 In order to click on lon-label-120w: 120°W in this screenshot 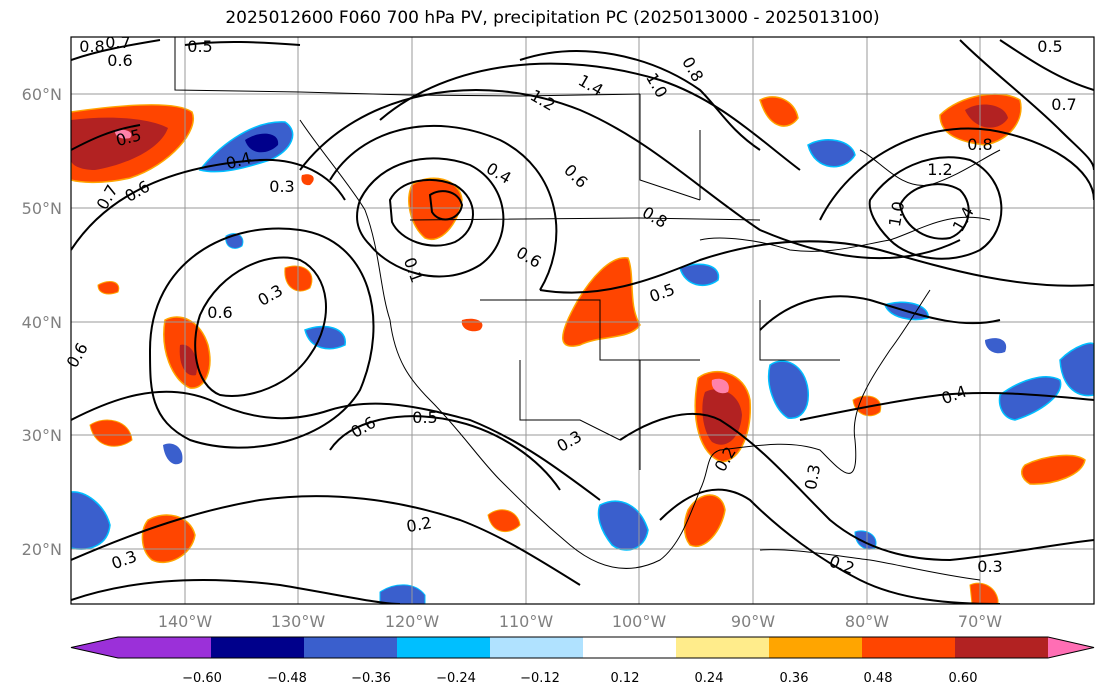, I will do `click(412, 621)`.